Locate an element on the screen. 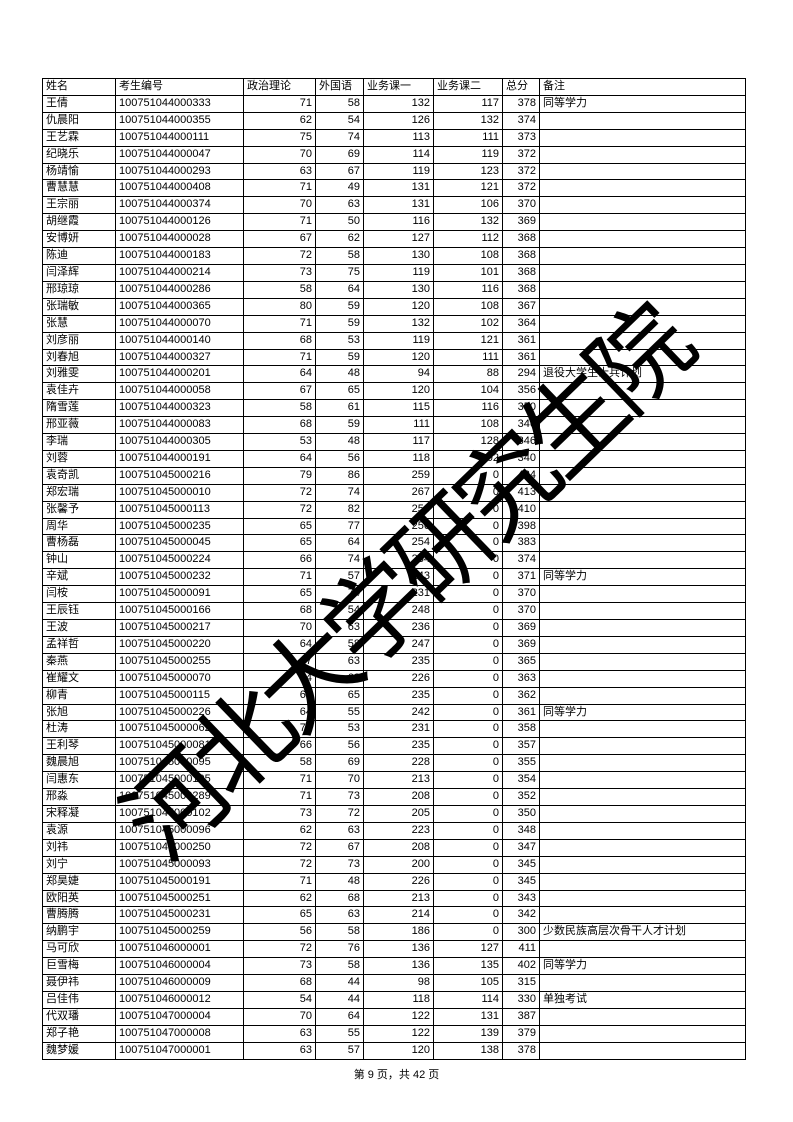  cell-course1: 214 is located at coordinates (398, 915).